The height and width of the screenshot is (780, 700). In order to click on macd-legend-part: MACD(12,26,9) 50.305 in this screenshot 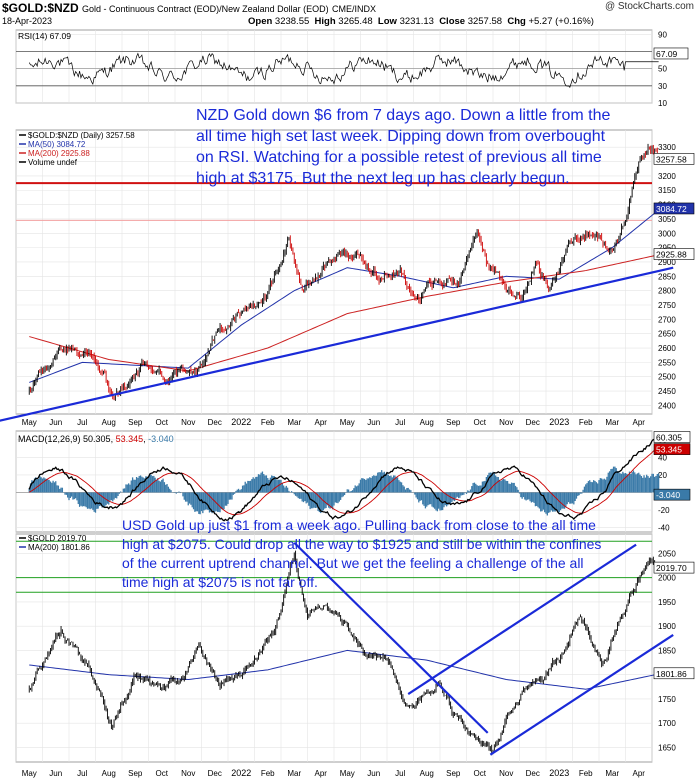, I will do `click(64, 439)`.